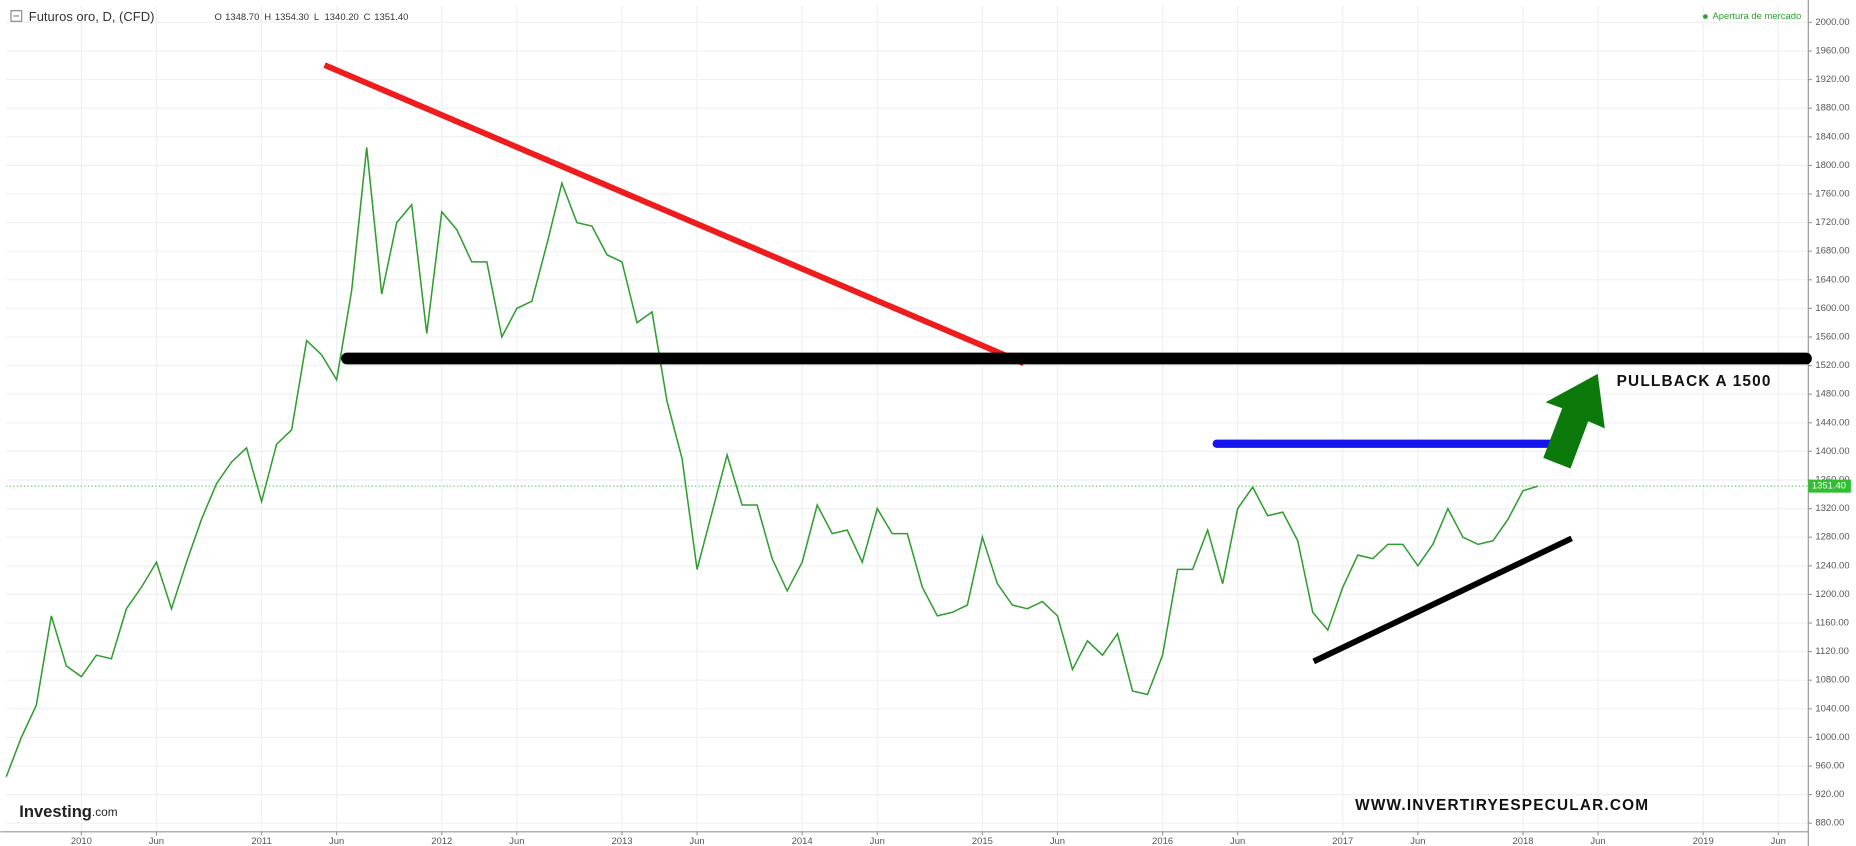 The width and height of the screenshot is (1856, 846). What do you see at coordinates (312, 17) in the screenshot?
I see `ohlc: O 1348.70 H 1354.30 L 1340.20 C 1351.40` at bounding box center [312, 17].